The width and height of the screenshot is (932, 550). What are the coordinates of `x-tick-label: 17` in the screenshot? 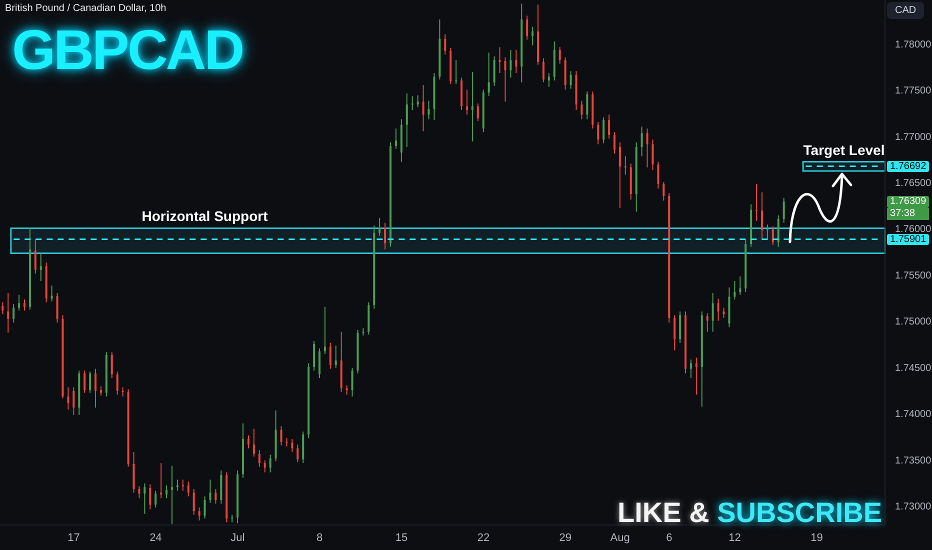 It's located at (74, 538).